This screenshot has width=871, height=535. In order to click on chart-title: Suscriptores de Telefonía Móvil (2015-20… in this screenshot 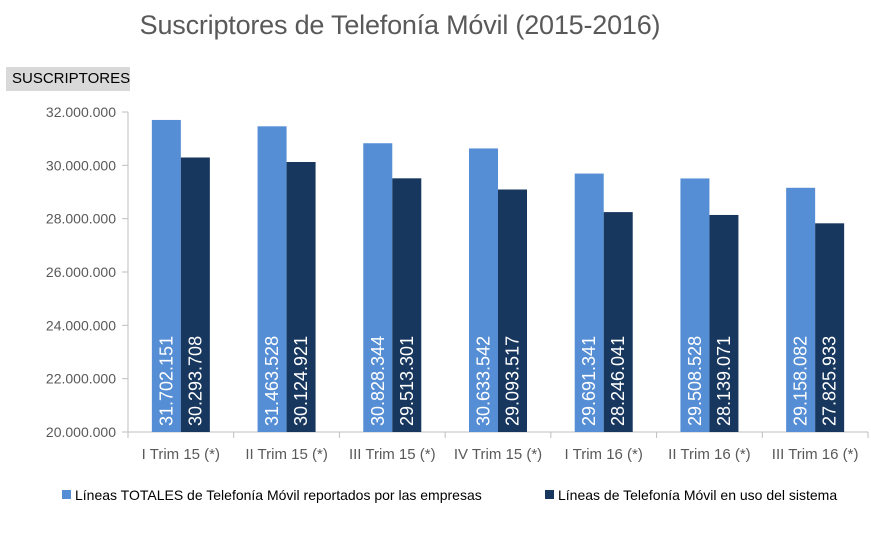, I will do `click(400, 25)`.